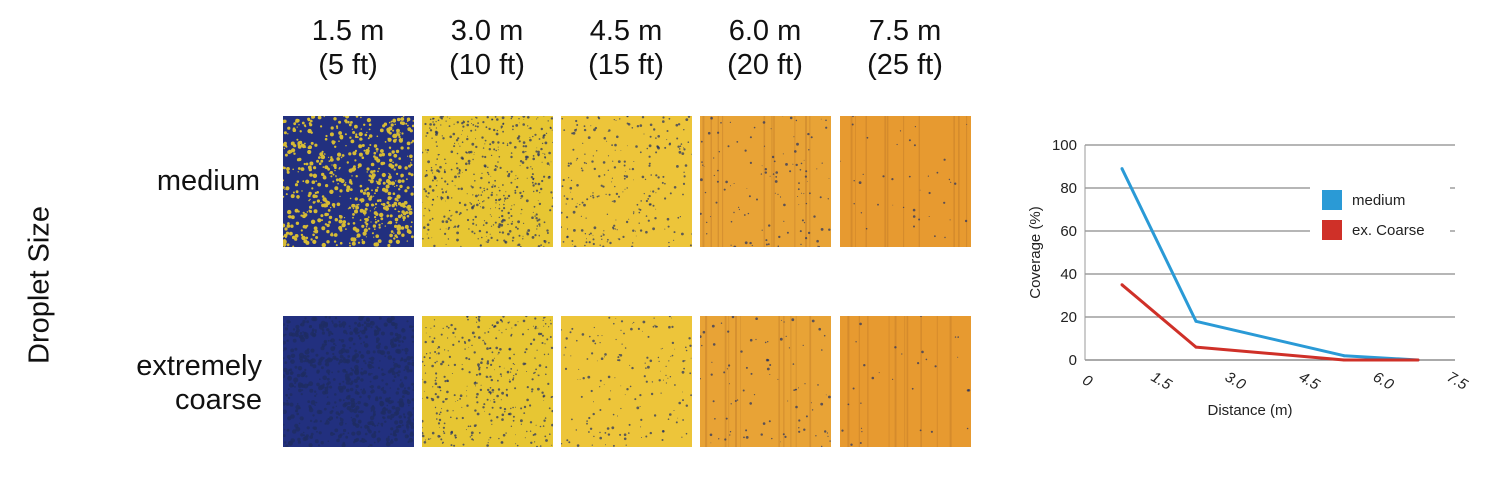 This screenshot has height=481, width=1500. I want to click on spray-card-r2-c4, so click(765, 381).